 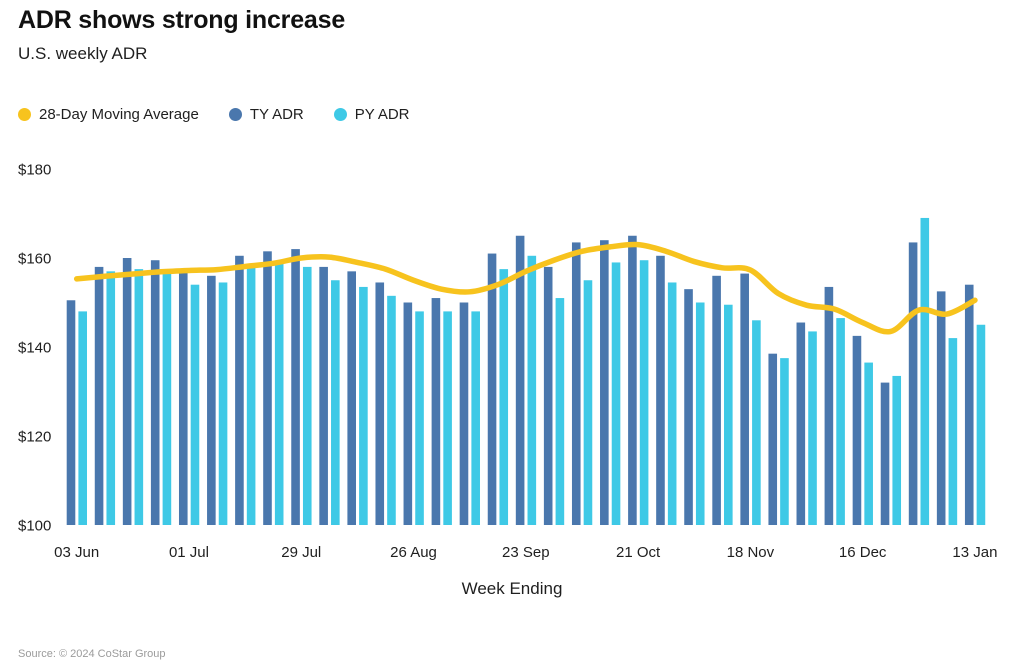 What do you see at coordinates (276, 114) in the screenshot?
I see `legend-label-ty-adr: TY ADR` at bounding box center [276, 114].